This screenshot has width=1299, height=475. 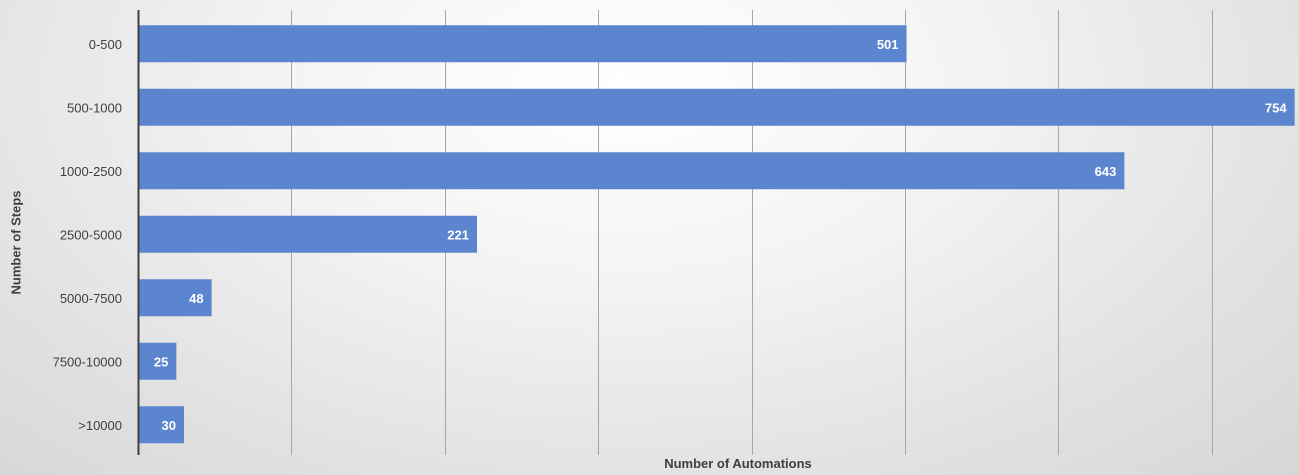 I want to click on category-label-1: 500-1000, so click(x=94, y=107).